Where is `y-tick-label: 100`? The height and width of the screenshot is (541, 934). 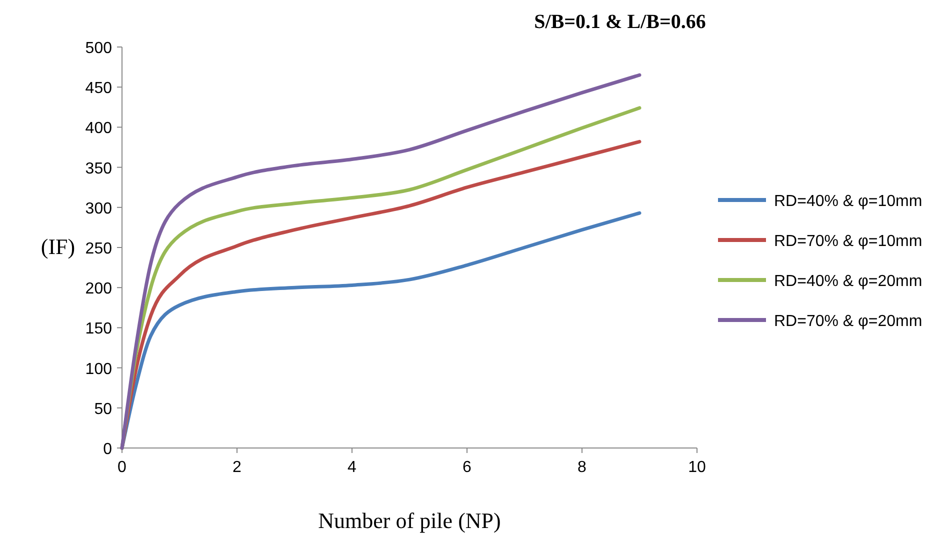
y-tick-label: 100 is located at coordinates (98, 369).